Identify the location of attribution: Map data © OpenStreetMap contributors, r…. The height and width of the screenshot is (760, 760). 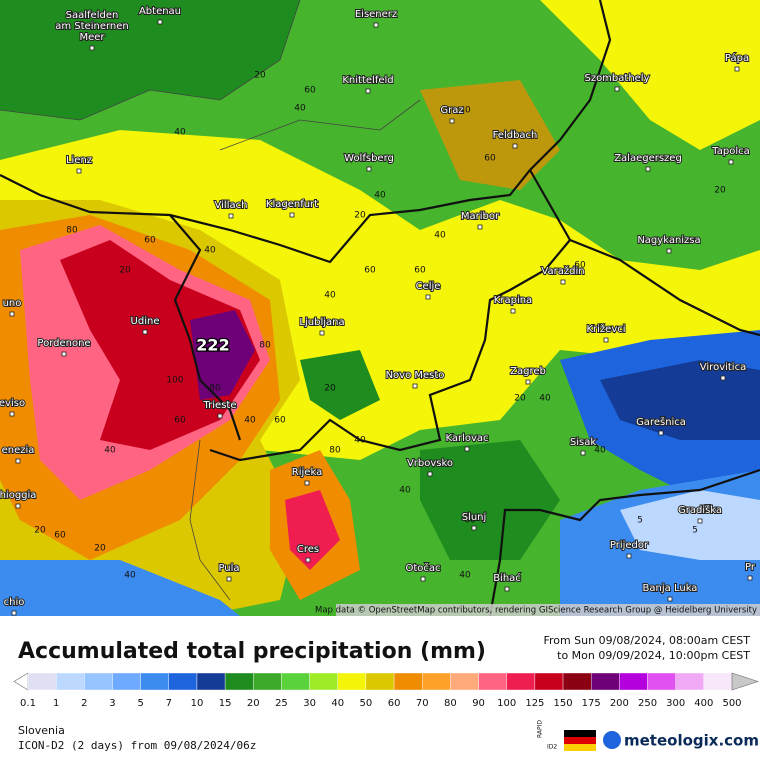
(536, 611).